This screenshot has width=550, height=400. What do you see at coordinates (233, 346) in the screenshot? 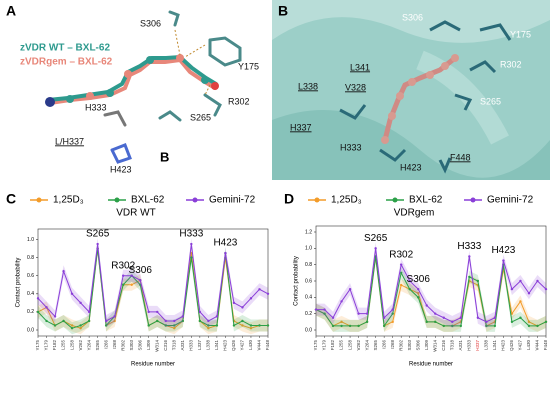
I see `x-tick-label: Q426` at bounding box center [233, 346].